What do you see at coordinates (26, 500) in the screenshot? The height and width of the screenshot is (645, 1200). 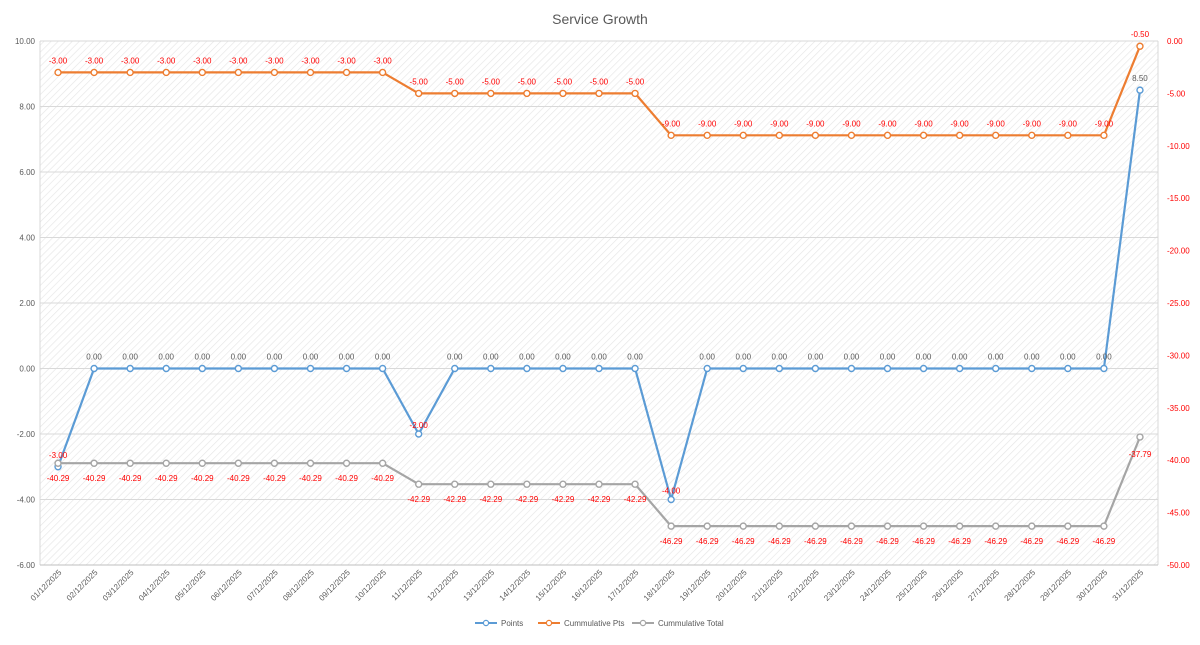 I see `y-left-tick-label: -4.00` at bounding box center [26, 500].